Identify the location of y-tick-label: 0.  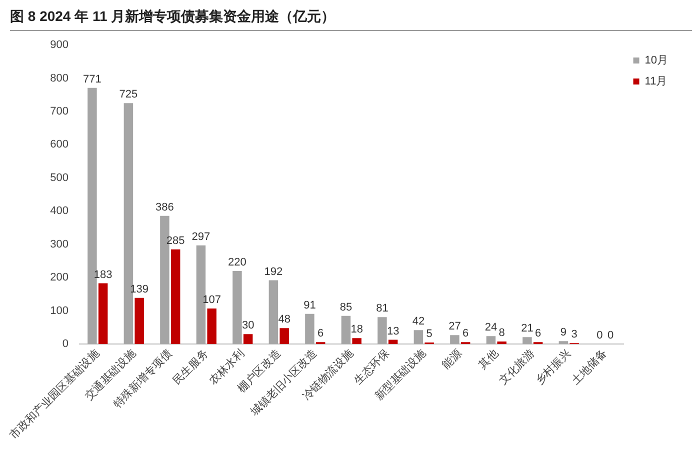
(65, 344).